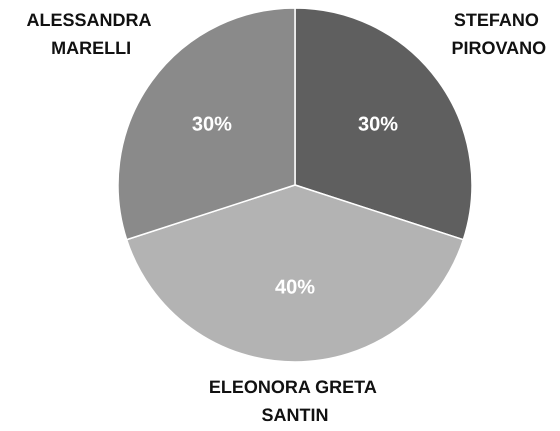 This screenshot has height=431, width=560. I want to click on slice-label: ALESSANDRA MARELLI, so click(91, 34).